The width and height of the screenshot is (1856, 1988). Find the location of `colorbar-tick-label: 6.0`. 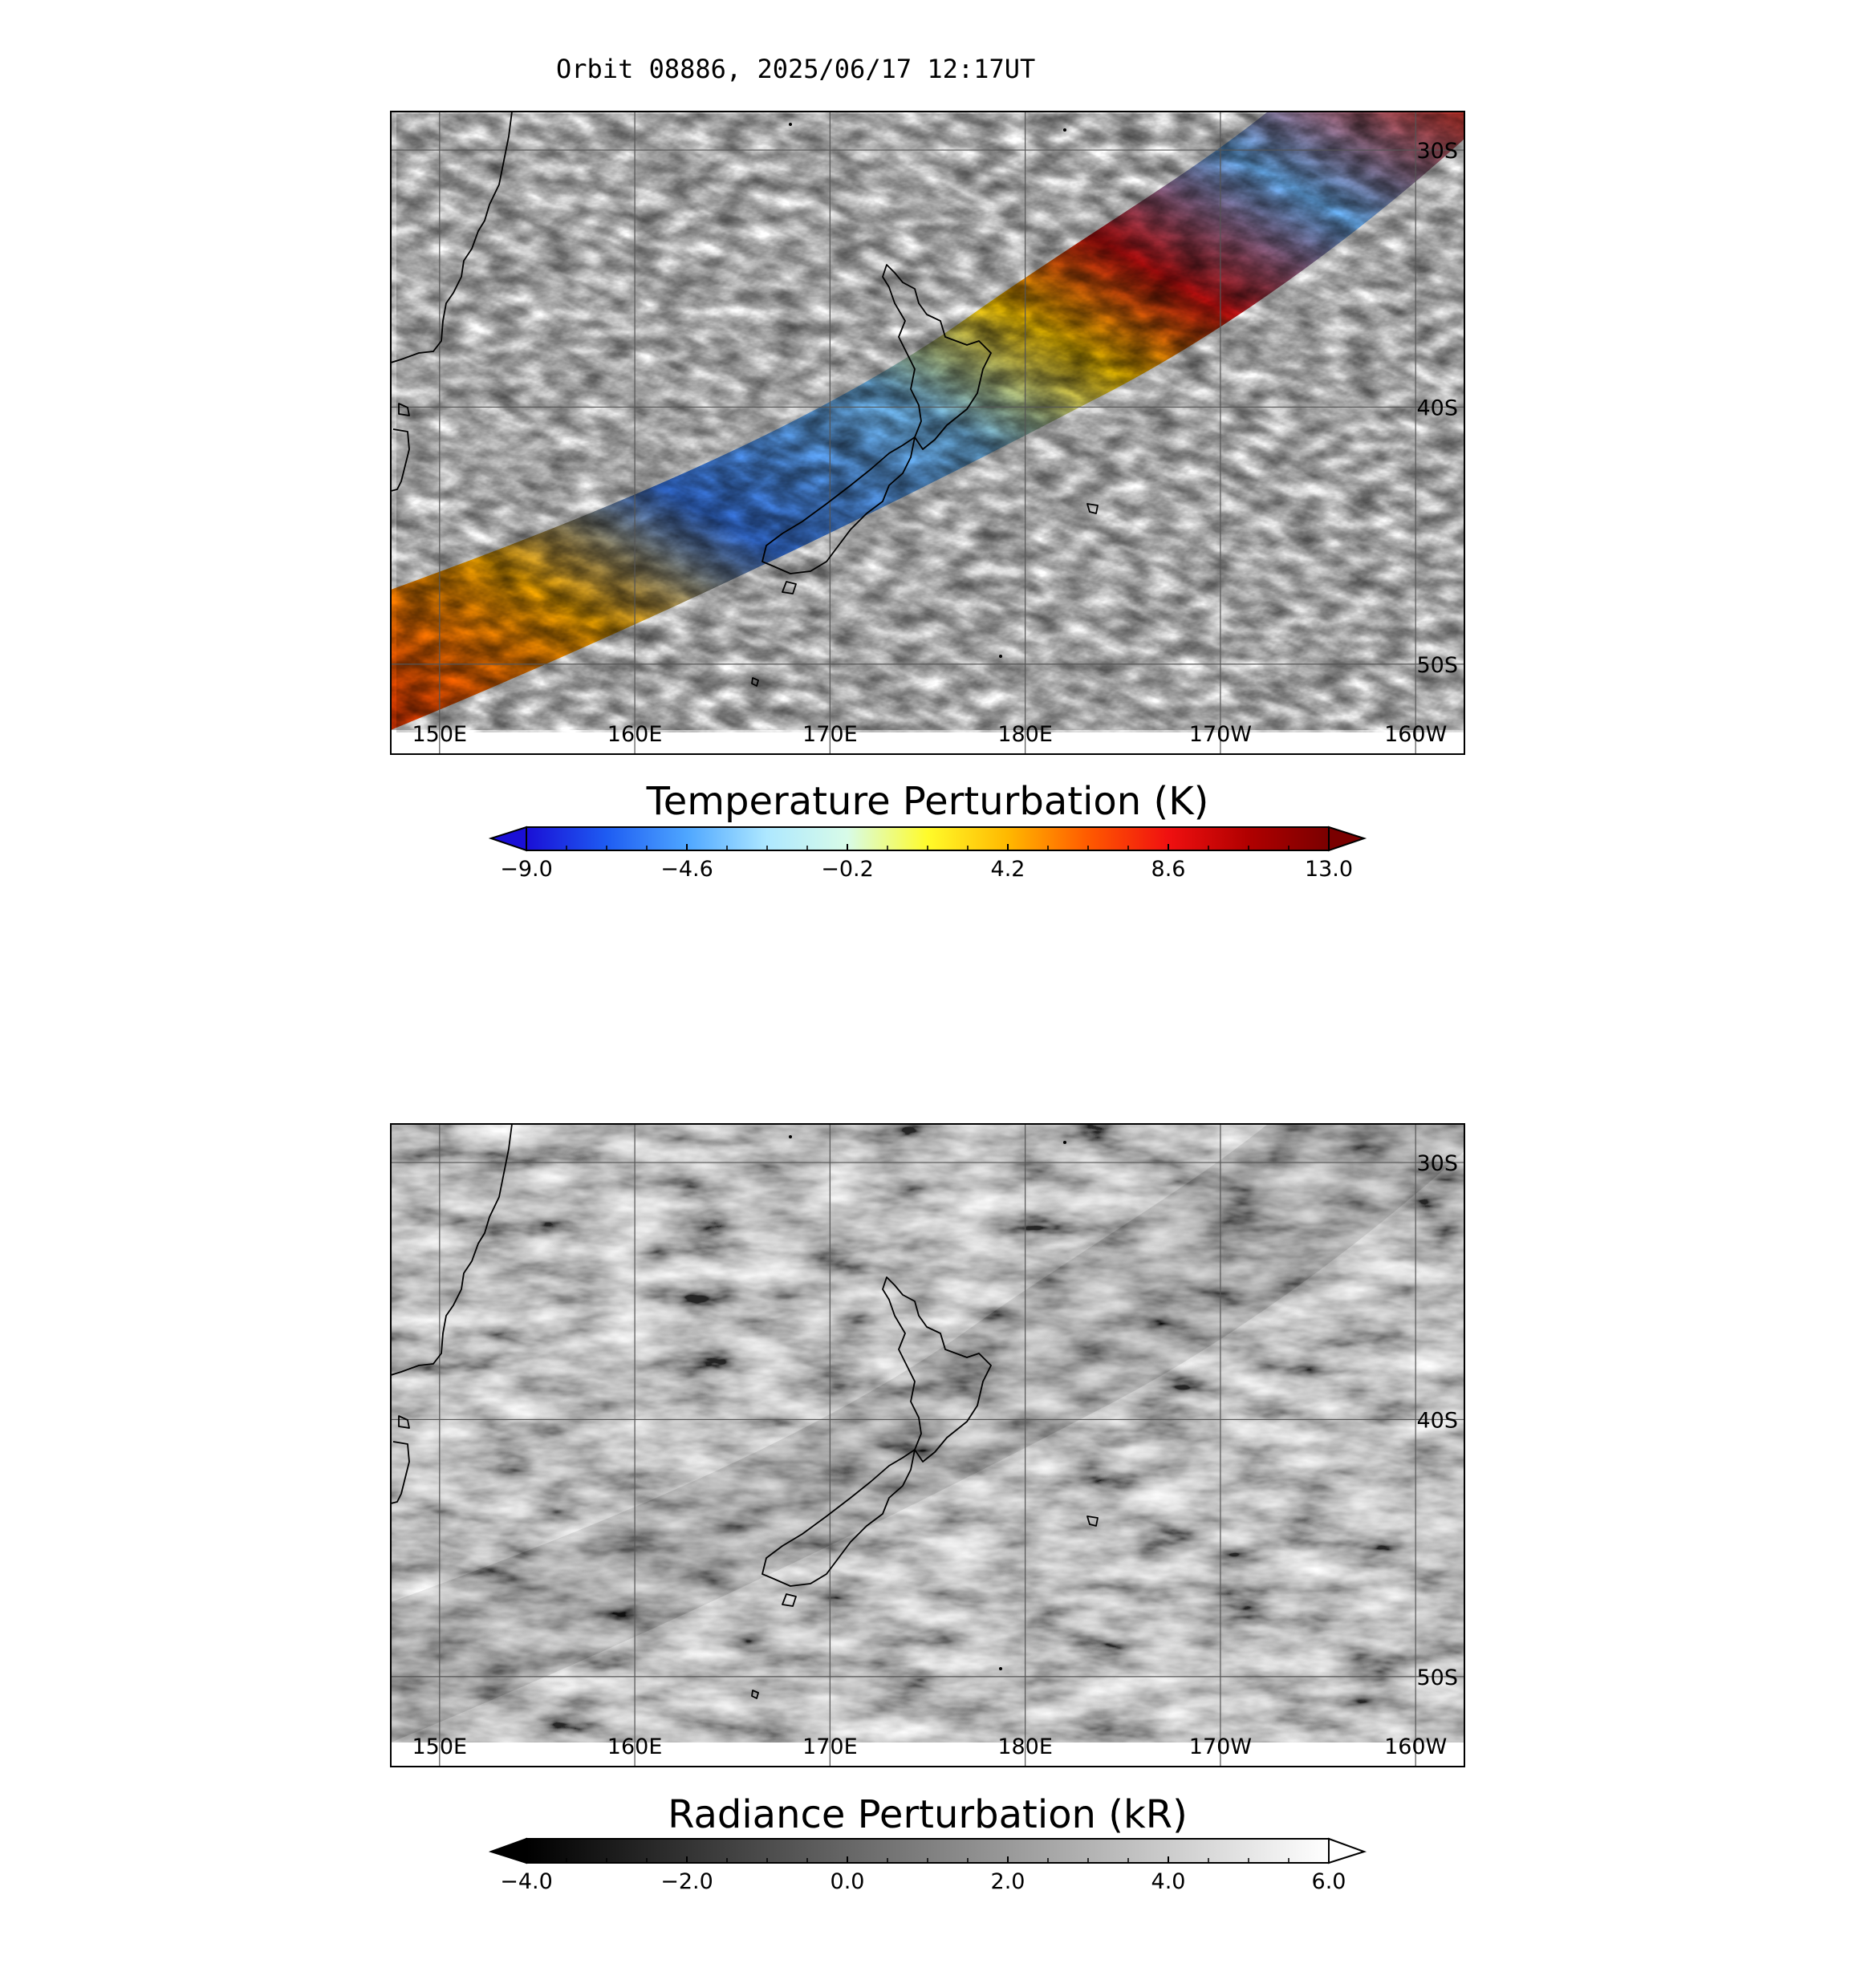

colorbar-tick-label: 6.0 is located at coordinates (1329, 1881).